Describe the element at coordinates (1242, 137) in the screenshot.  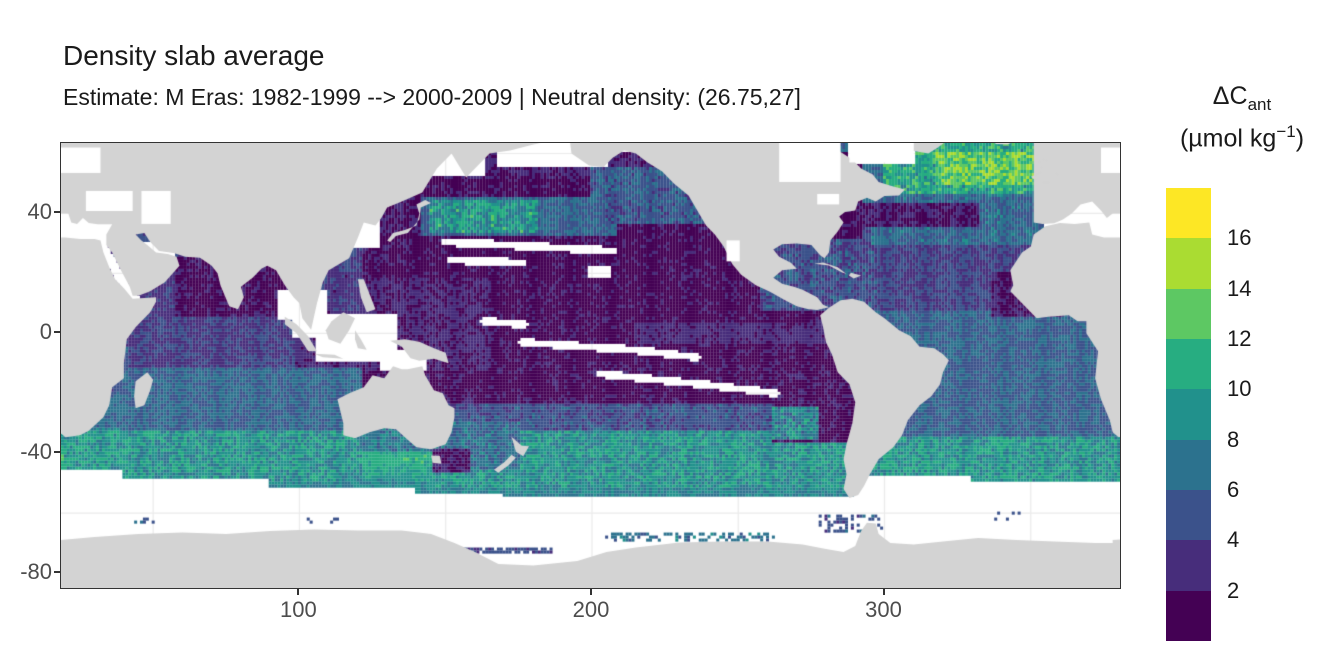
I see `legend-unit: (µmol kg−1)` at that location.